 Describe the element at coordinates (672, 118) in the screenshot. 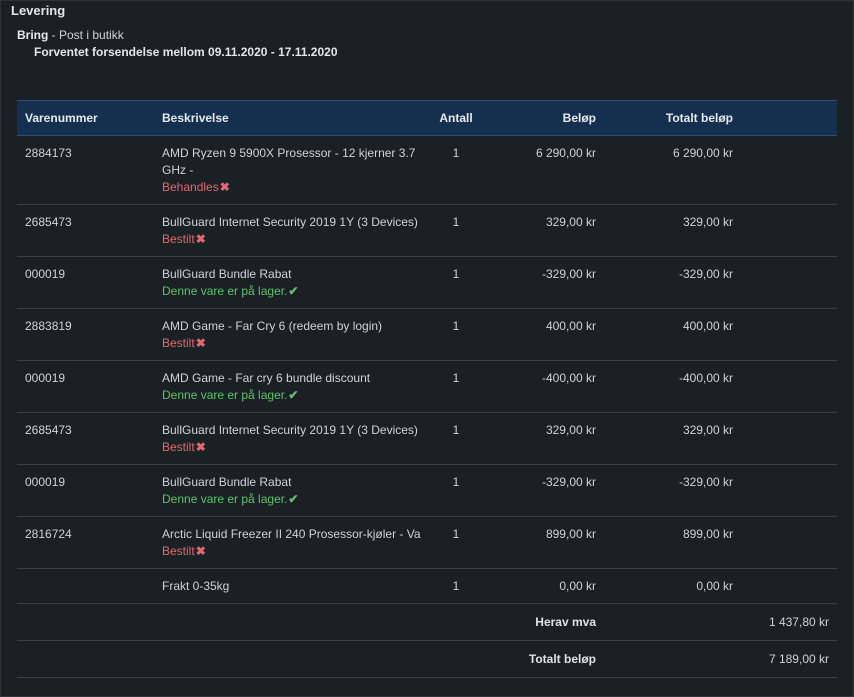

I see `col-header-total: Totalt beløp` at that location.